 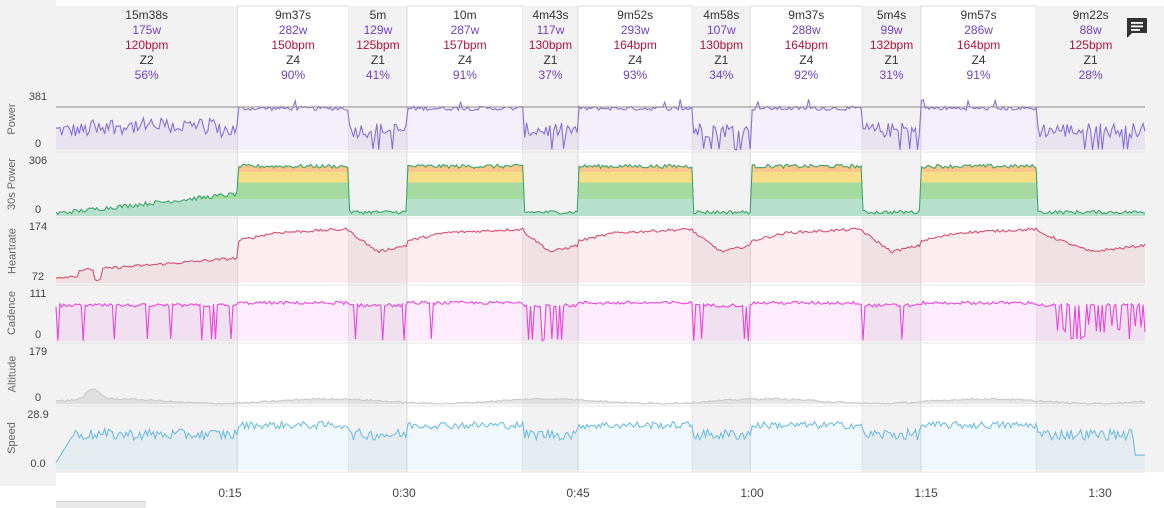 I want to click on interval-stats: 9m52s 293w 164bpm Z4 93%, so click(x=635, y=45).